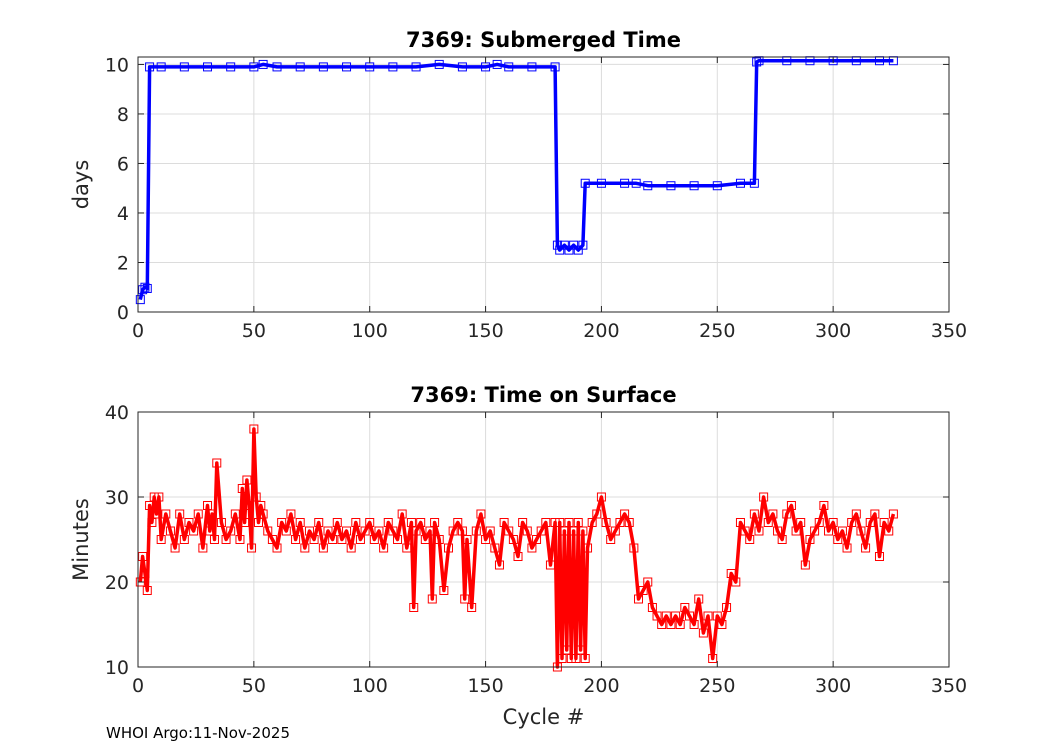 This screenshot has height=750, width=1050. What do you see at coordinates (117, 583) in the screenshot?
I see `y-tick-label: 20` at bounding box center [117, 583].